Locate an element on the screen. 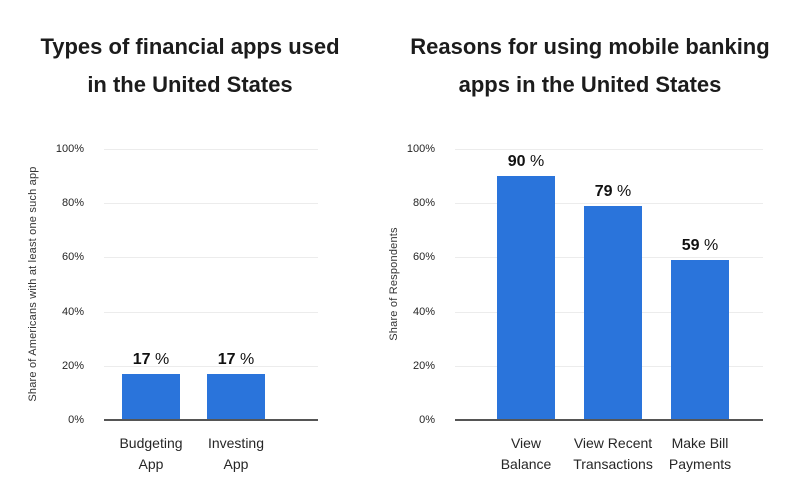 This screenshot has width=800, height=501. bar-value-label: 59 % is located at coordinates (700, 246).